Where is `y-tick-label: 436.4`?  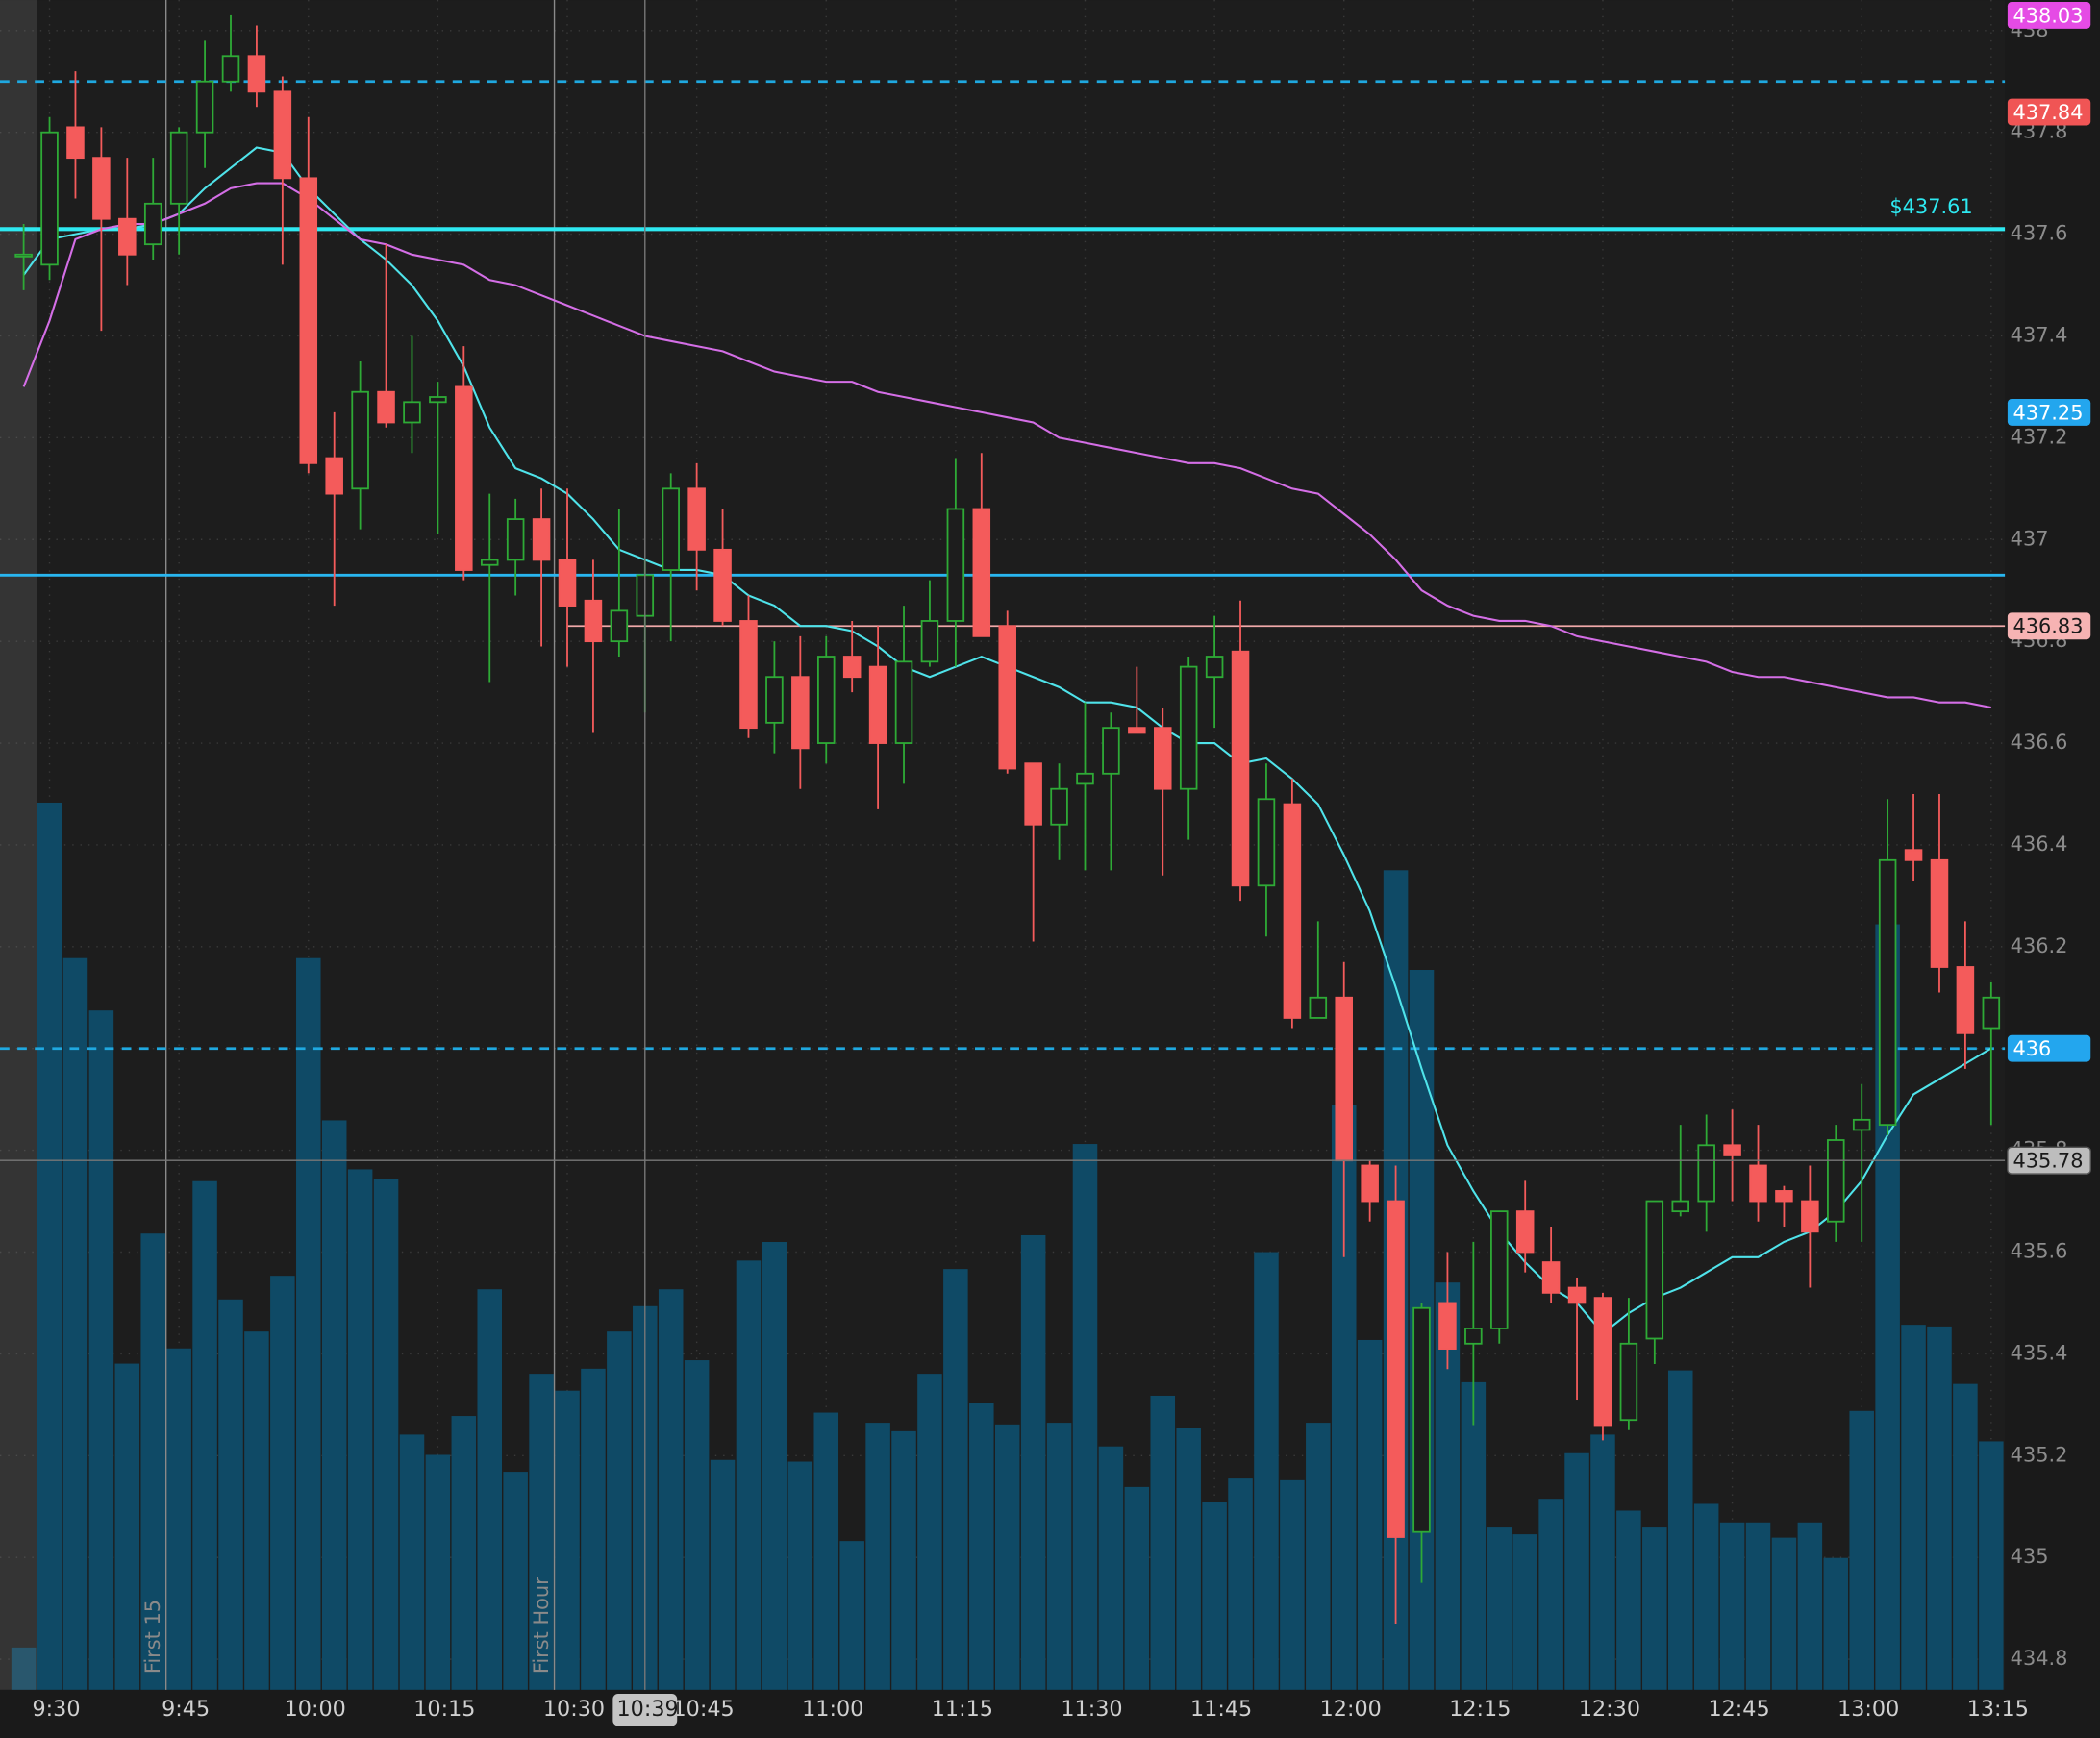
y-tick-label: 436.4 is located at coordinates (2039, 844).